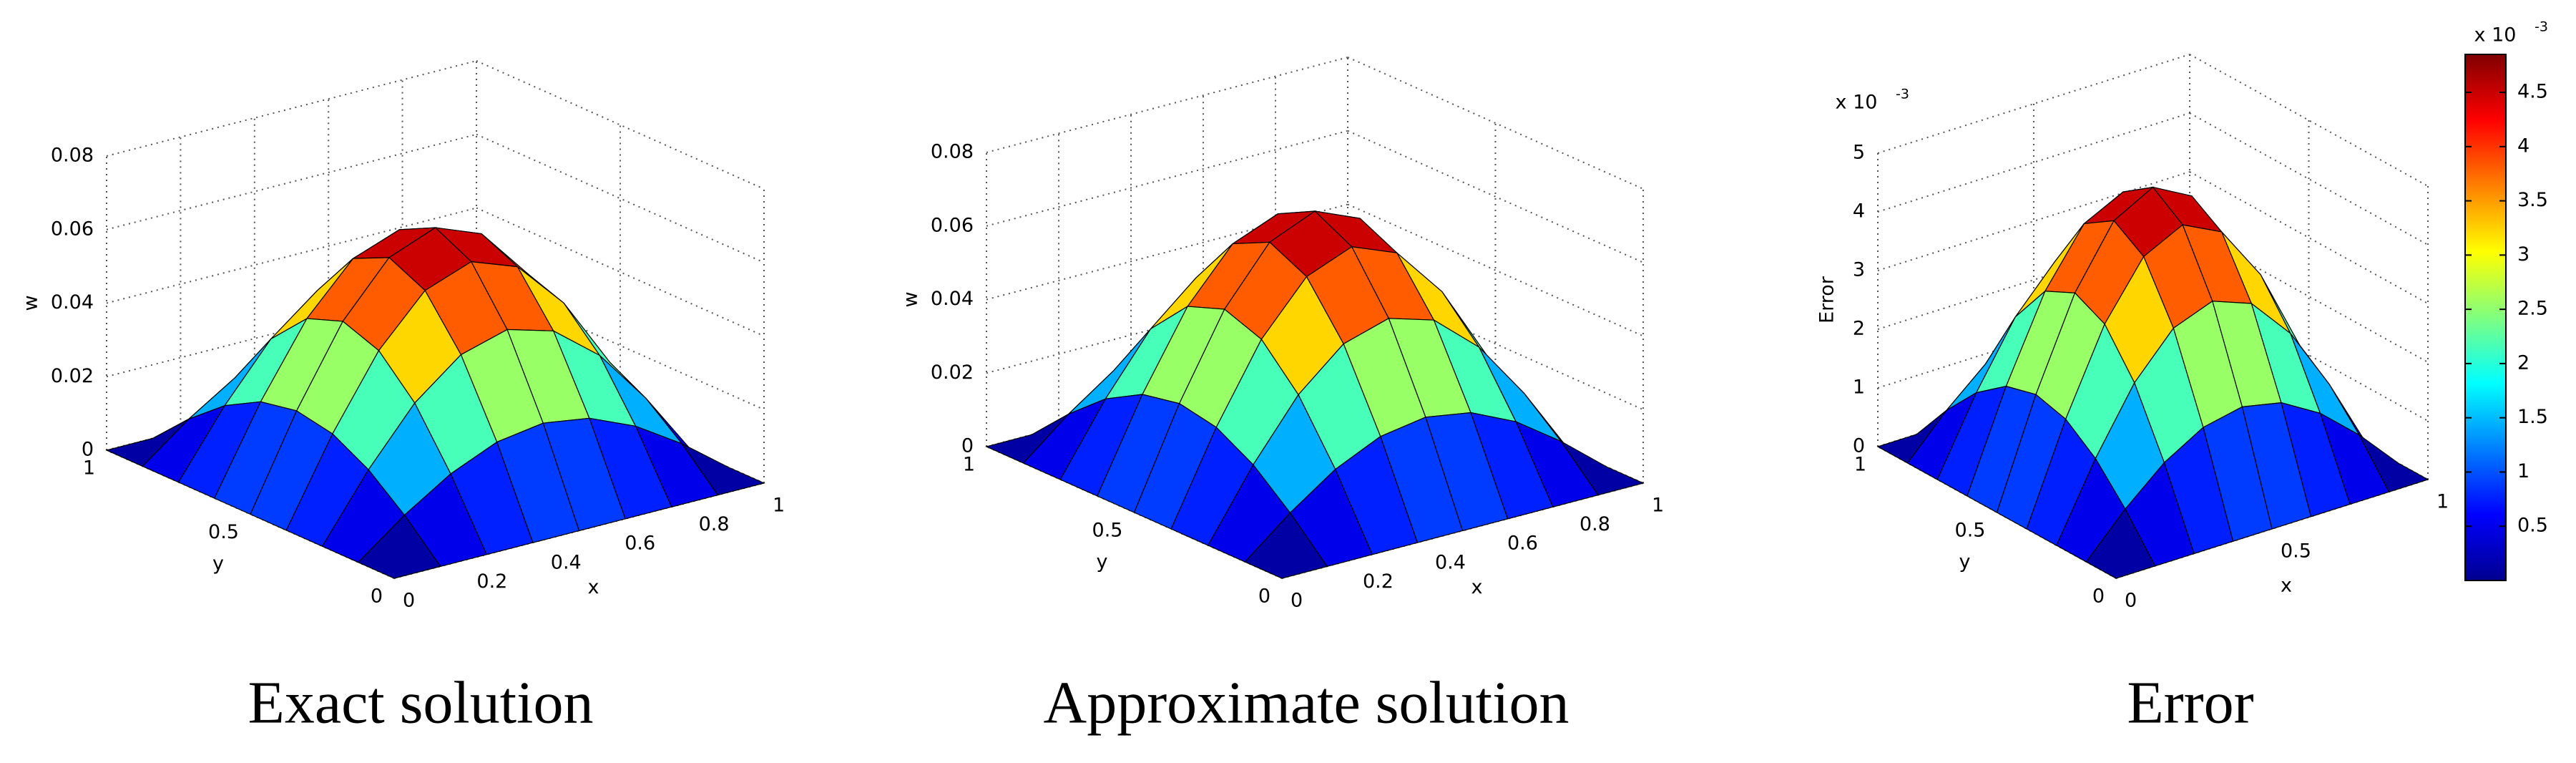  Describe the element at coordinates (2542, 27) in the screenshot. I see `colorbar-exponent-power: -3` at that location.